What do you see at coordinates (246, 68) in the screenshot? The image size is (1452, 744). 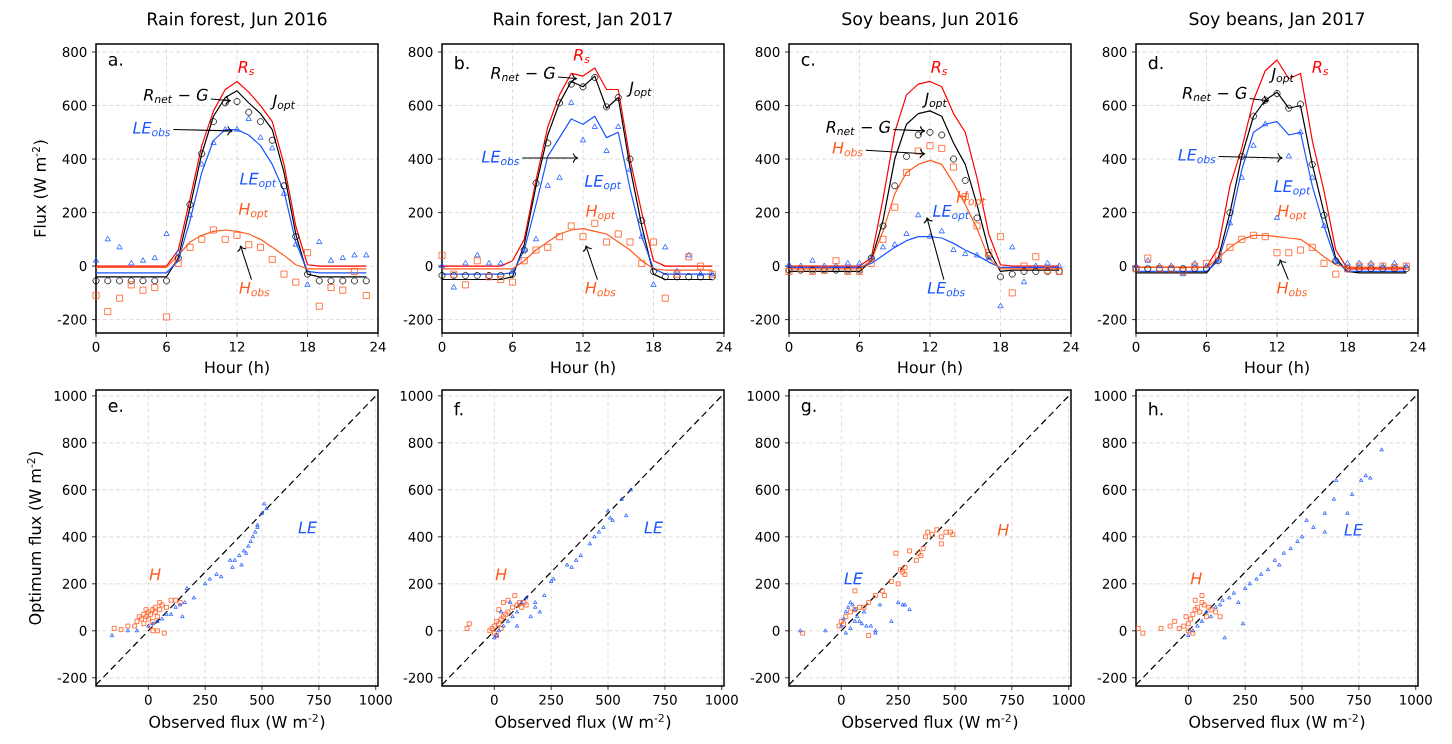 I see `annotation: R$_{s}$` at bounding box center [246, 68].